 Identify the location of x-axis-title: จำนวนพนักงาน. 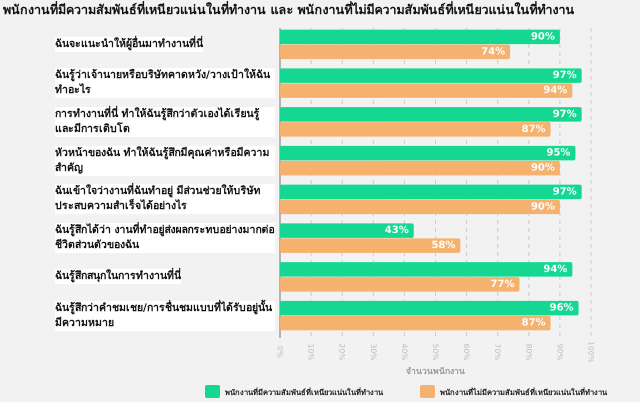
(435, 371).